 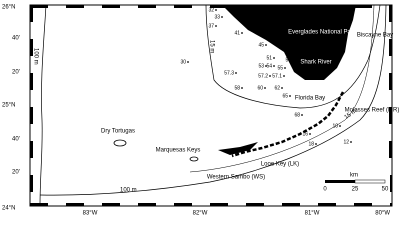 What do you see at coordinates (8, 209) in the screenshot?
I see `lat-label: 24°N` at bounding box center [8, 209].